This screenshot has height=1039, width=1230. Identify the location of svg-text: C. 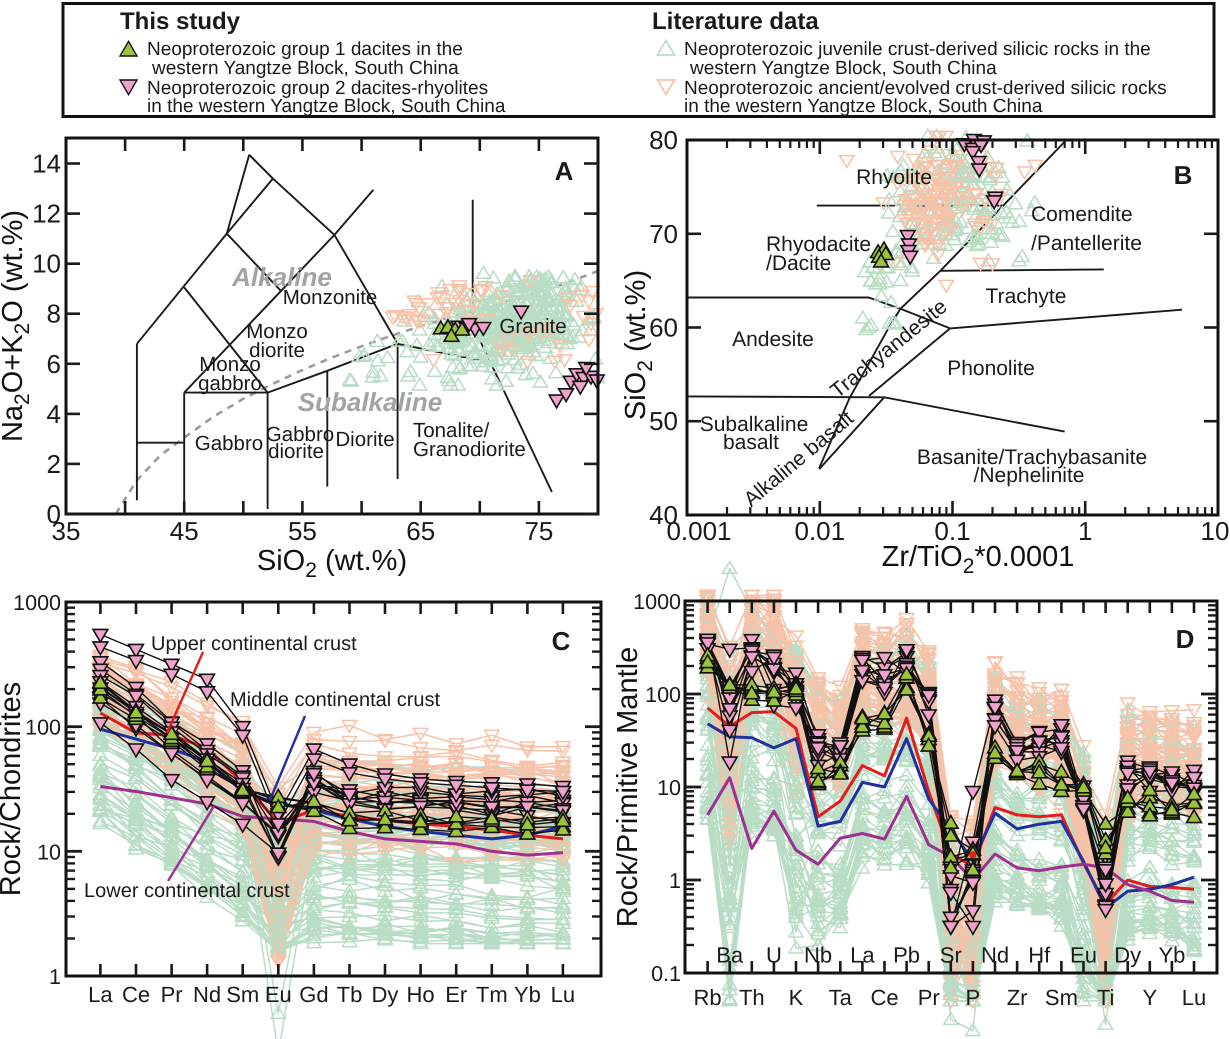
(561, 641).